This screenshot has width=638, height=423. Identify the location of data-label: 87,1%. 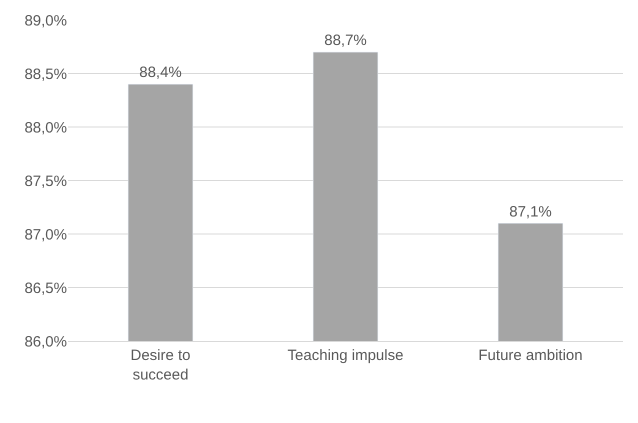
(530, 211).